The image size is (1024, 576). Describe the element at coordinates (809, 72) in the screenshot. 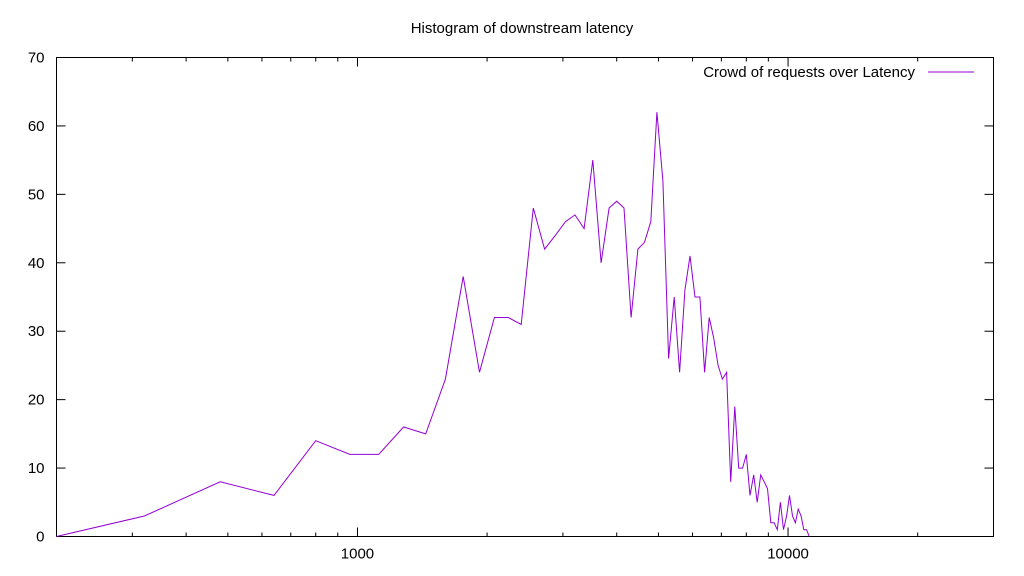

I see `legend-label: Crowd of requests over Latency` at that location.